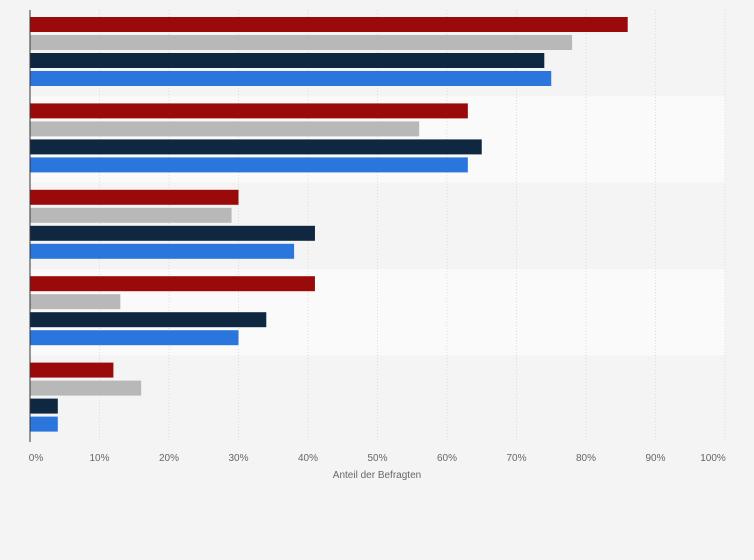 The height and width of the screenshot is (560, 754). What do you see at coordinates (377, 398) in the screenshot?
I see `category-band` at bounding box center [377, 398].